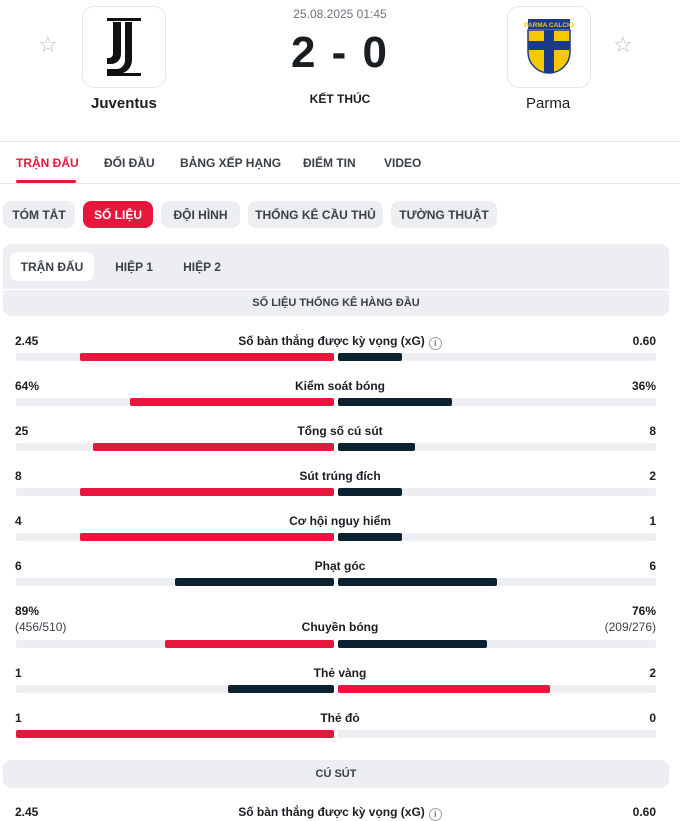  I want to click on stat-label-text: Cơ hội nguy hiểm, so click(340, 521).